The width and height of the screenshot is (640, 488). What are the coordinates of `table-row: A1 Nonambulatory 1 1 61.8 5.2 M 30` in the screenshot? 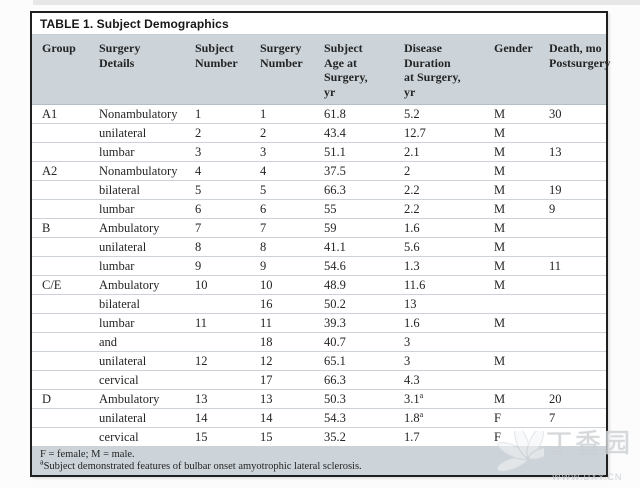 It's located at (319, 114).